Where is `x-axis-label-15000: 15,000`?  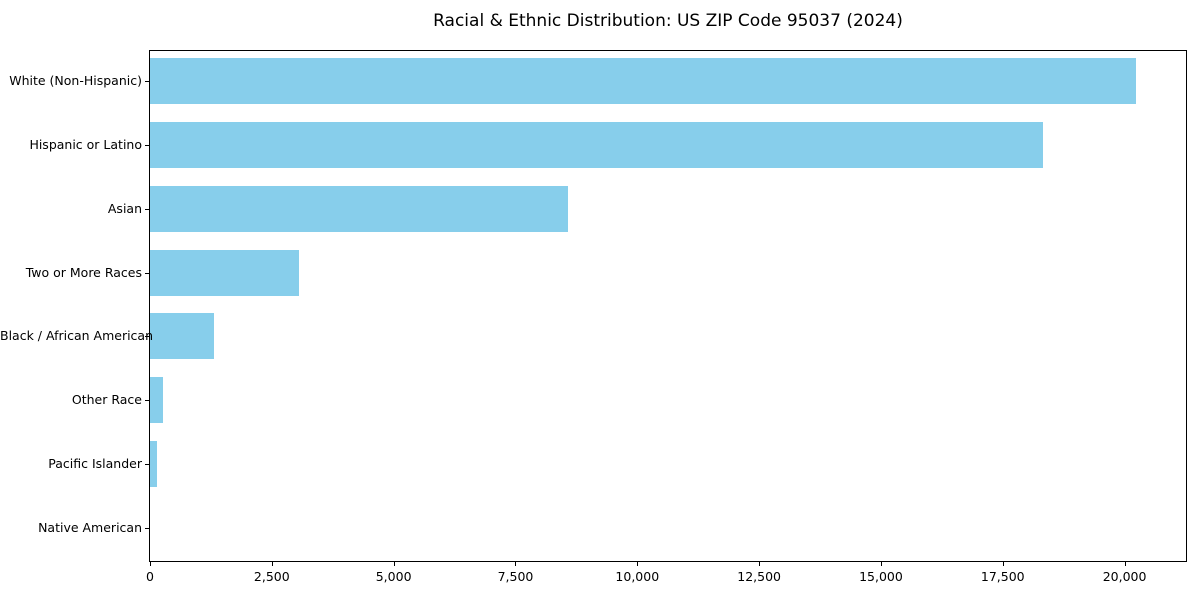
x-axis-label-15000: 15,000 is located at coordinates (881, 576).